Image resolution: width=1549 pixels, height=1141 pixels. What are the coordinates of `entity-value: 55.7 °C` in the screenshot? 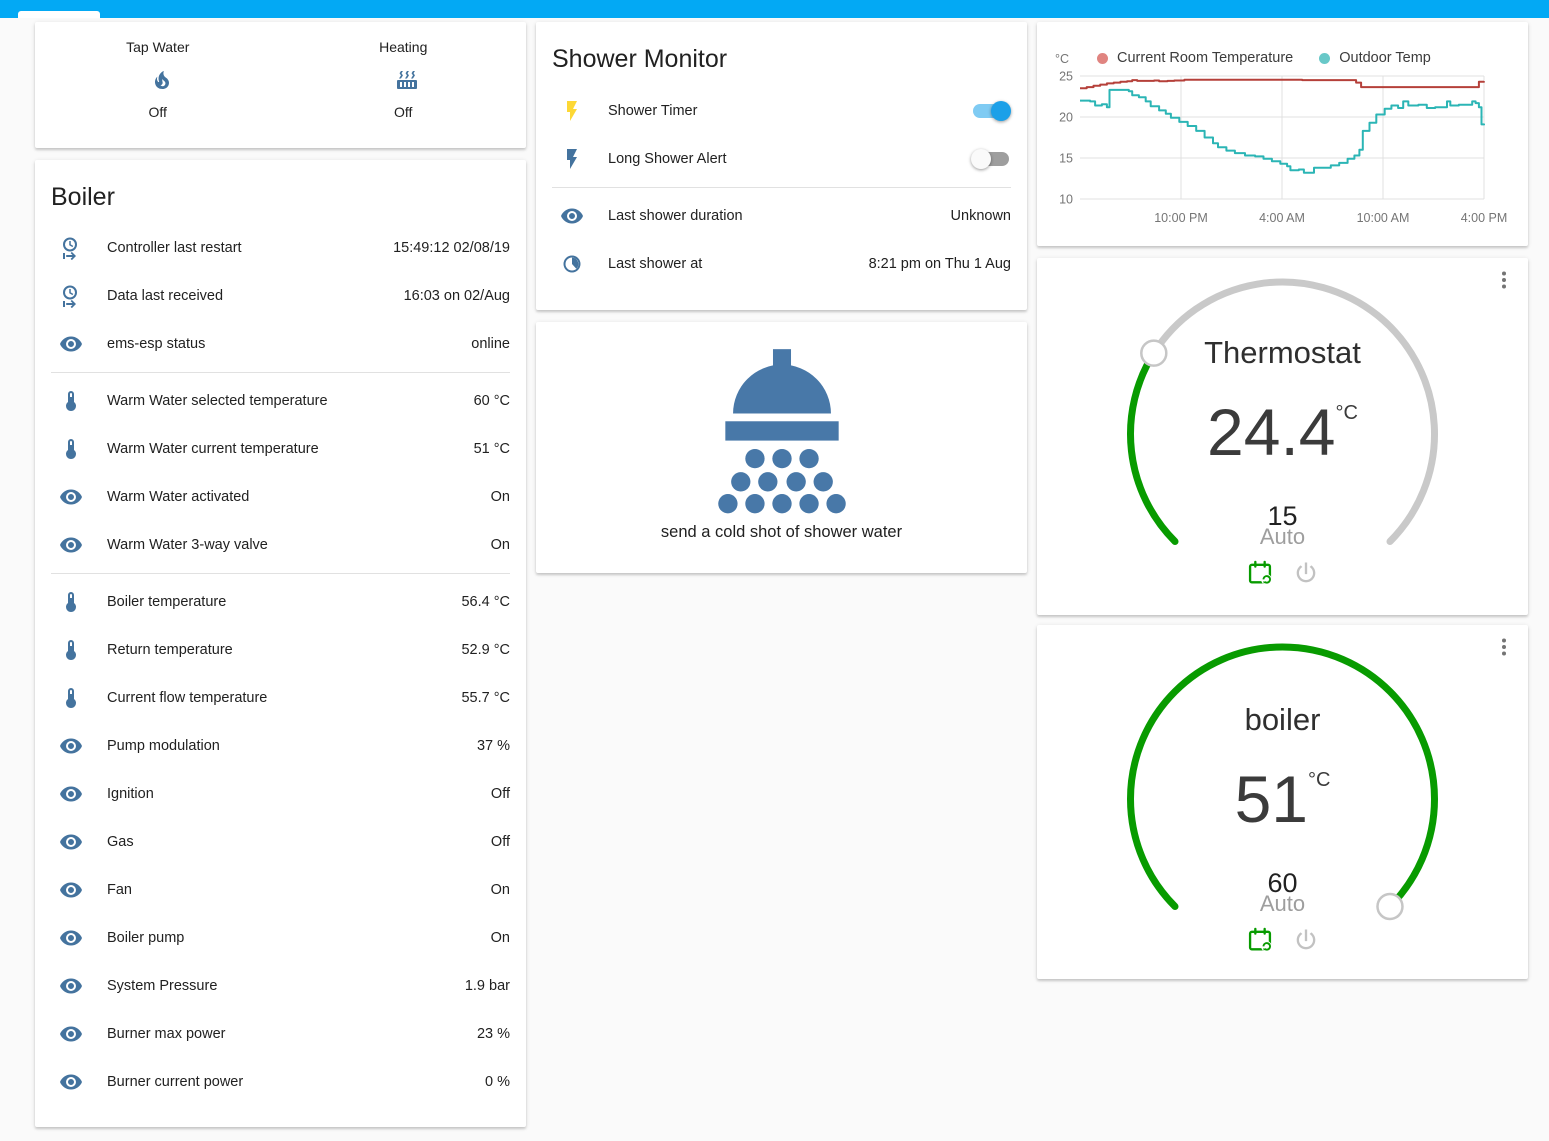 It's located at (485, 698).